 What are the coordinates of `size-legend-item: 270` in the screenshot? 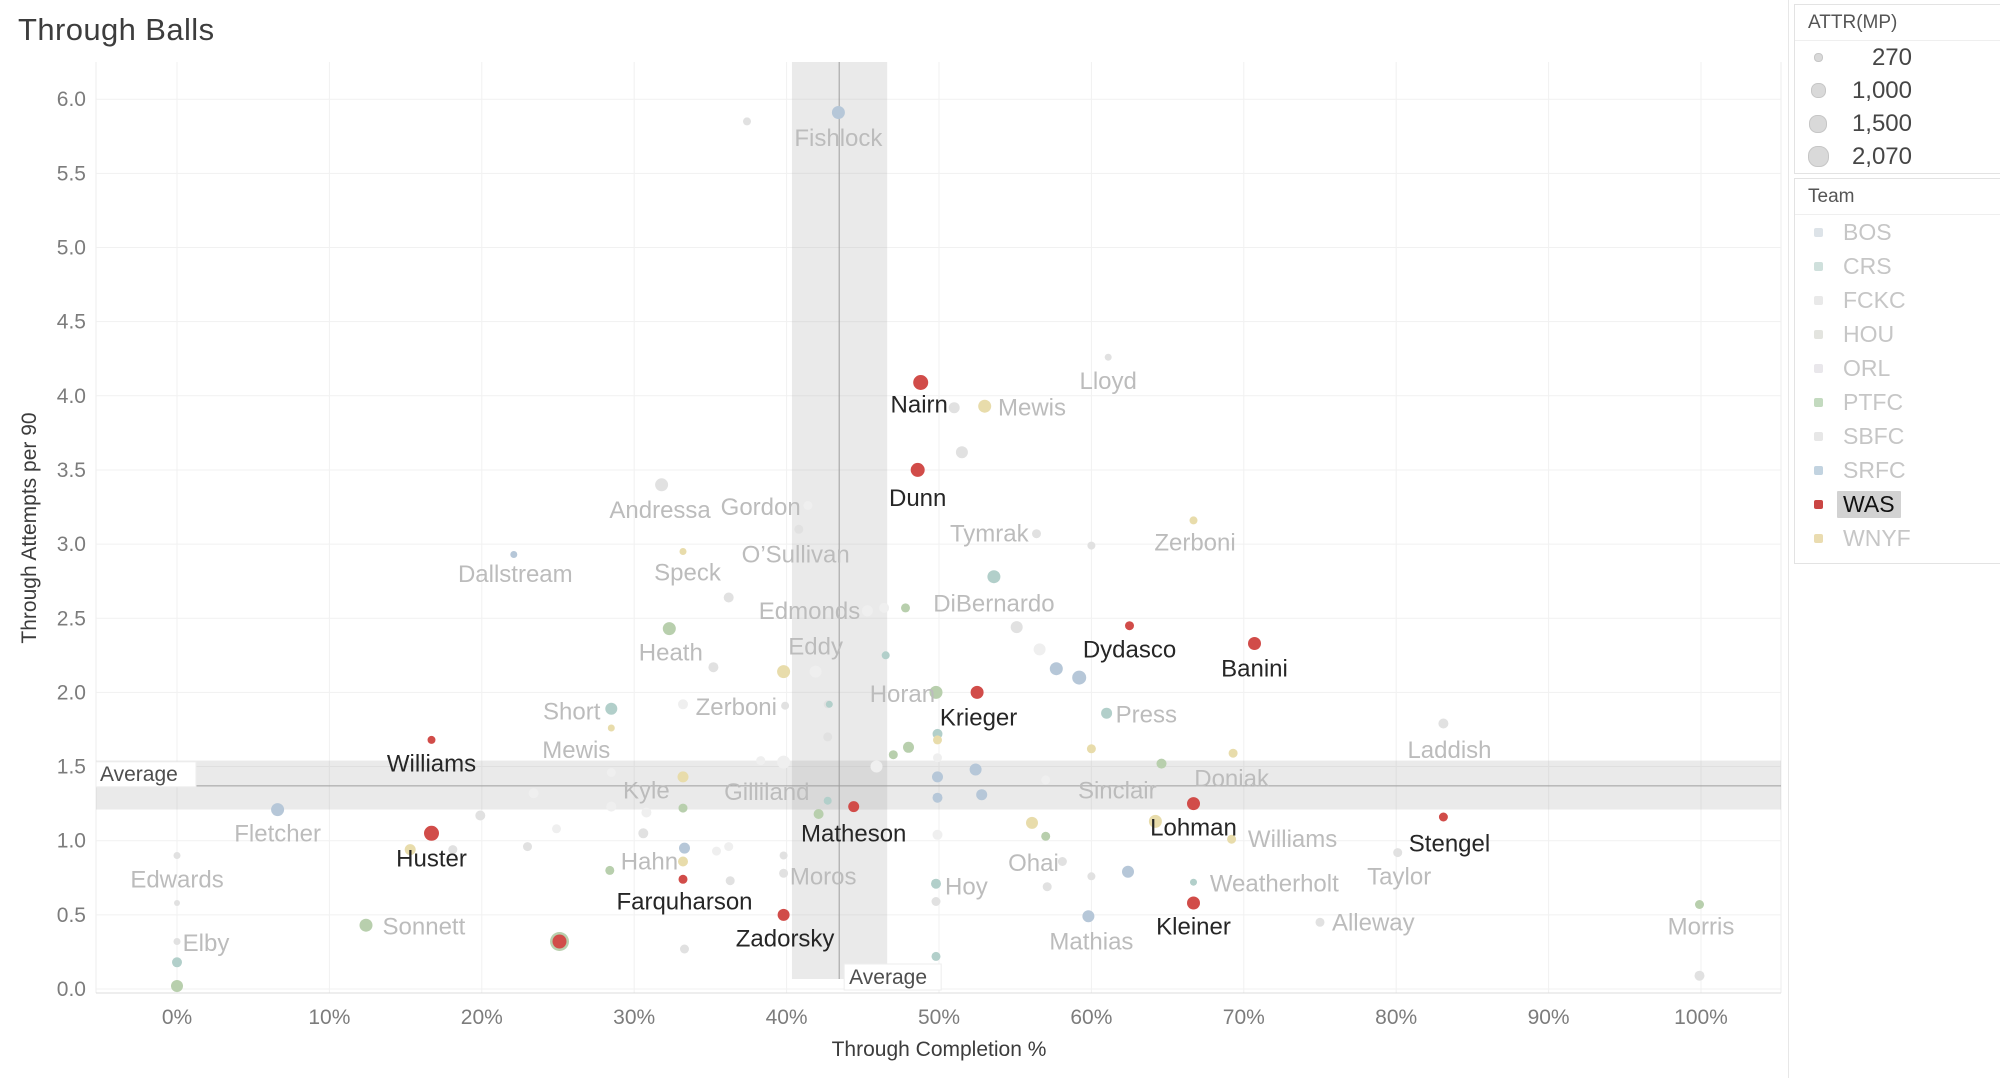 It's located at (1897, 57).